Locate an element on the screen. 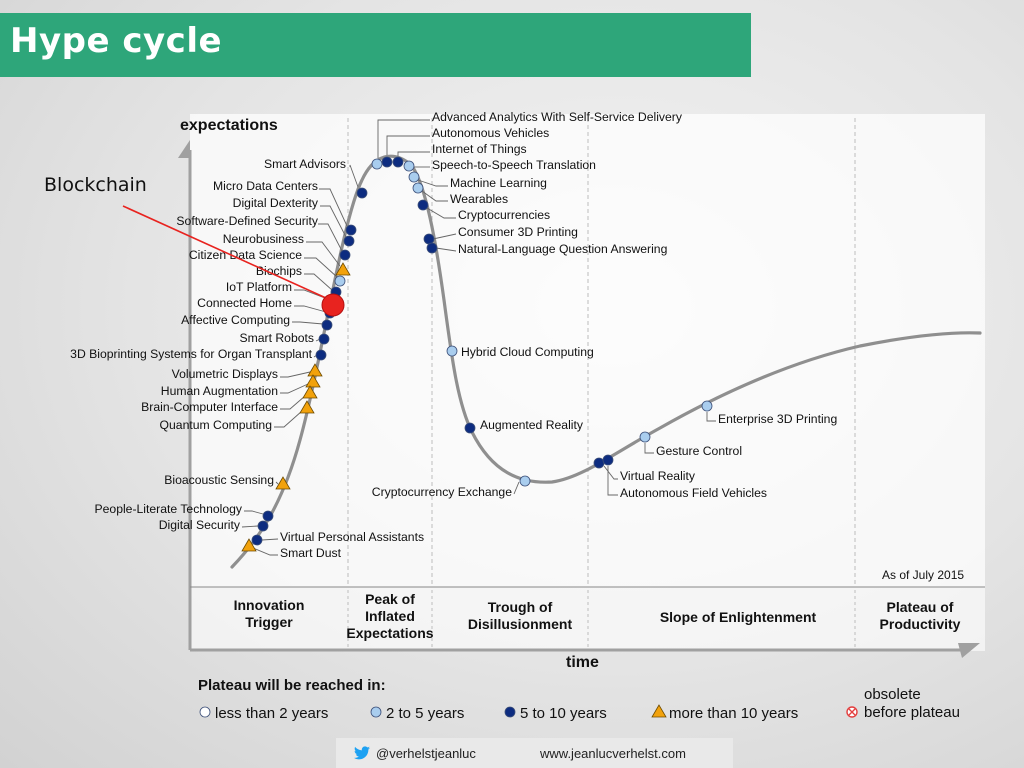  leader-bioacoustic-sensing is located at coordinates (277, 483).